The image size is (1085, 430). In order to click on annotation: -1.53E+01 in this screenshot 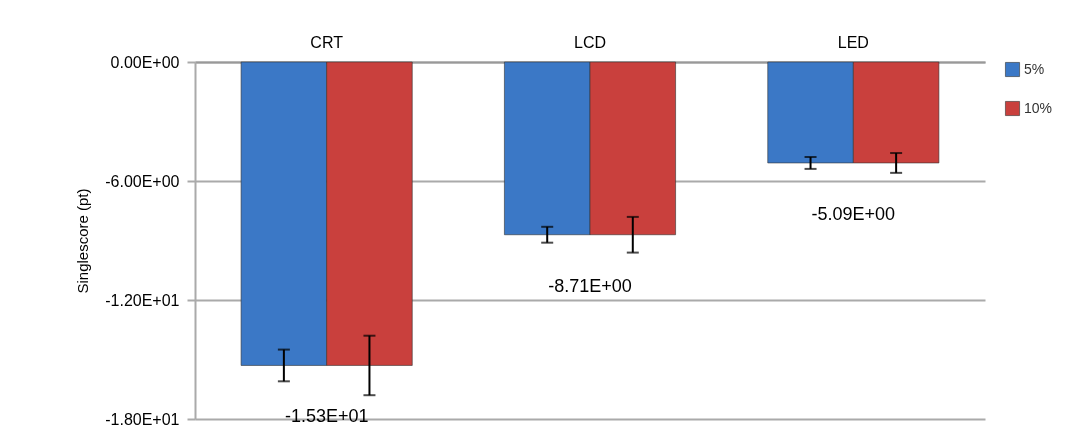, I will do `click(326, 416)`.